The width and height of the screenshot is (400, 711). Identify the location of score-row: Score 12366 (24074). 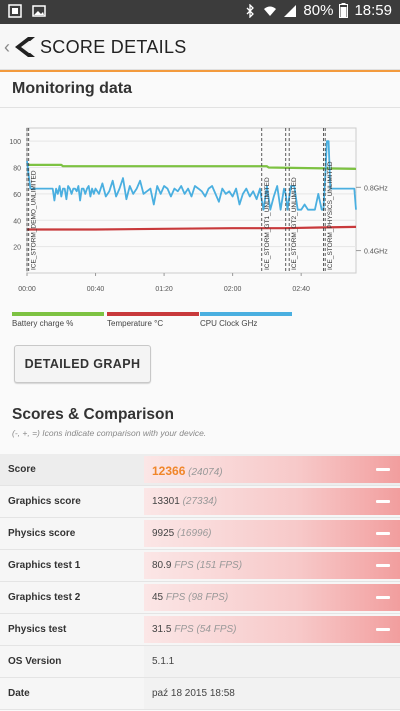
(200, 470).